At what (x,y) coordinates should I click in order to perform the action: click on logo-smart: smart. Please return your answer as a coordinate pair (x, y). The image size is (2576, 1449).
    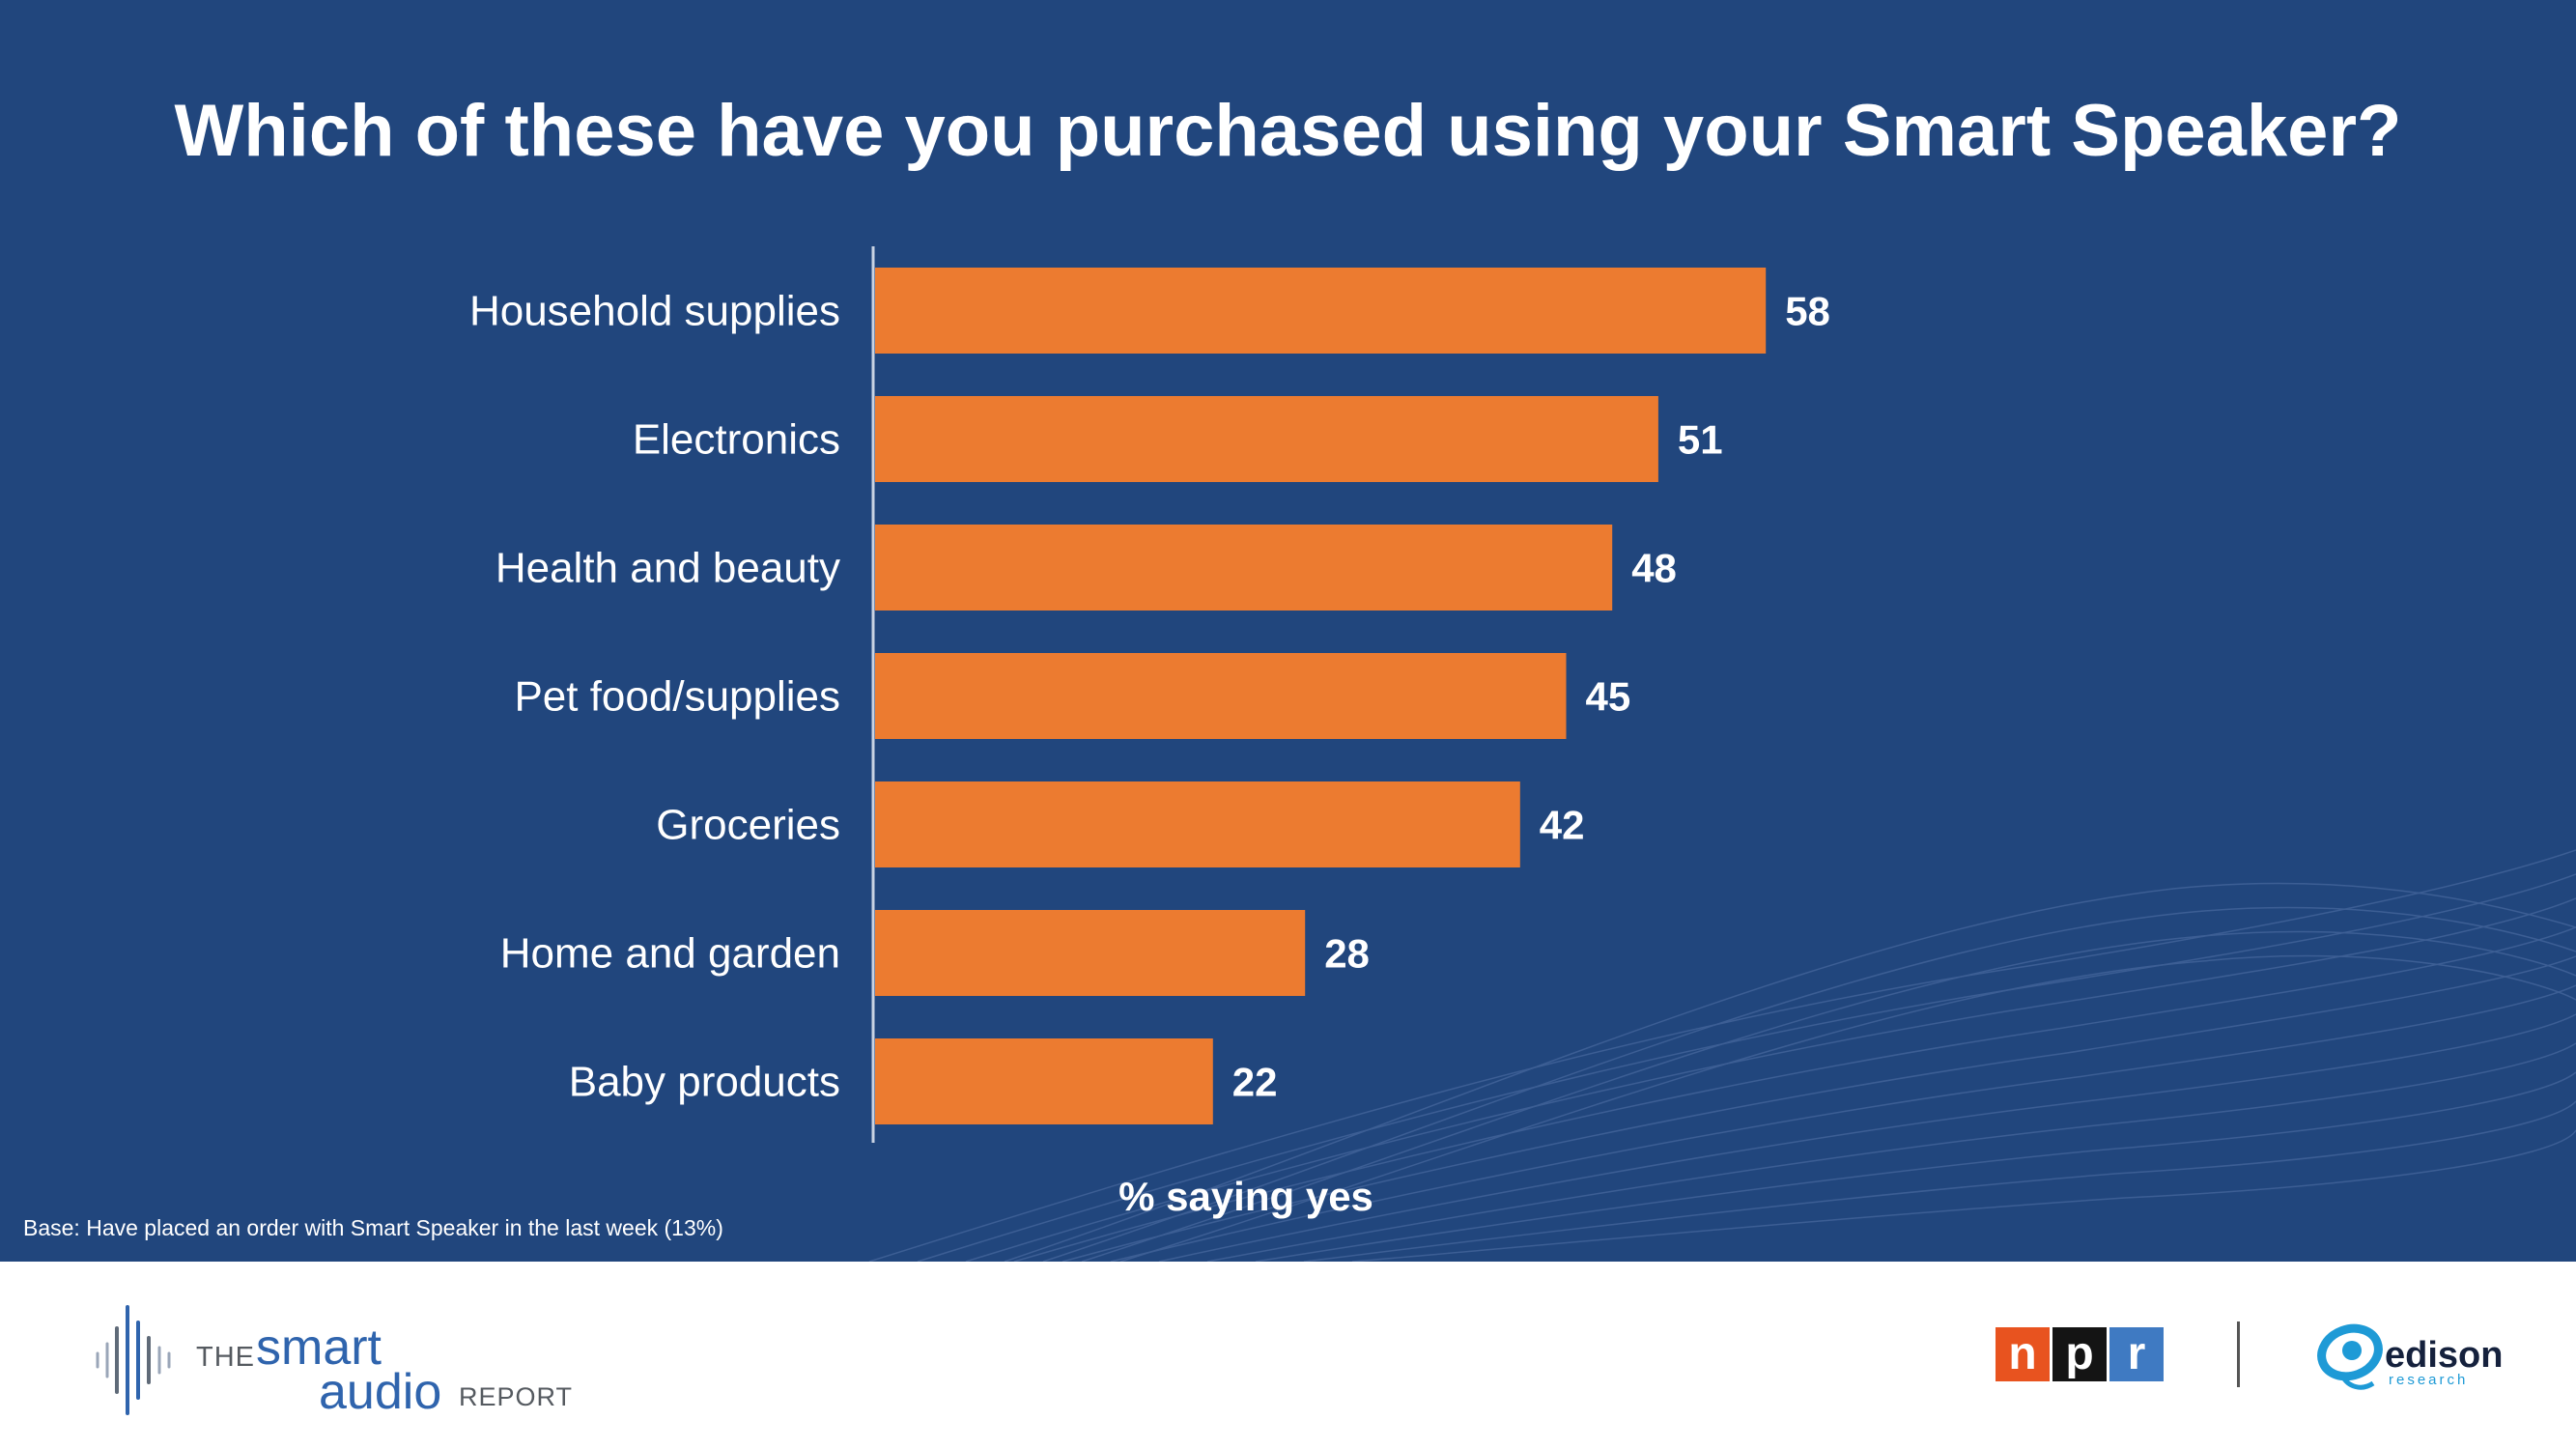
    Looking at the image, I should click on (319, 1348).